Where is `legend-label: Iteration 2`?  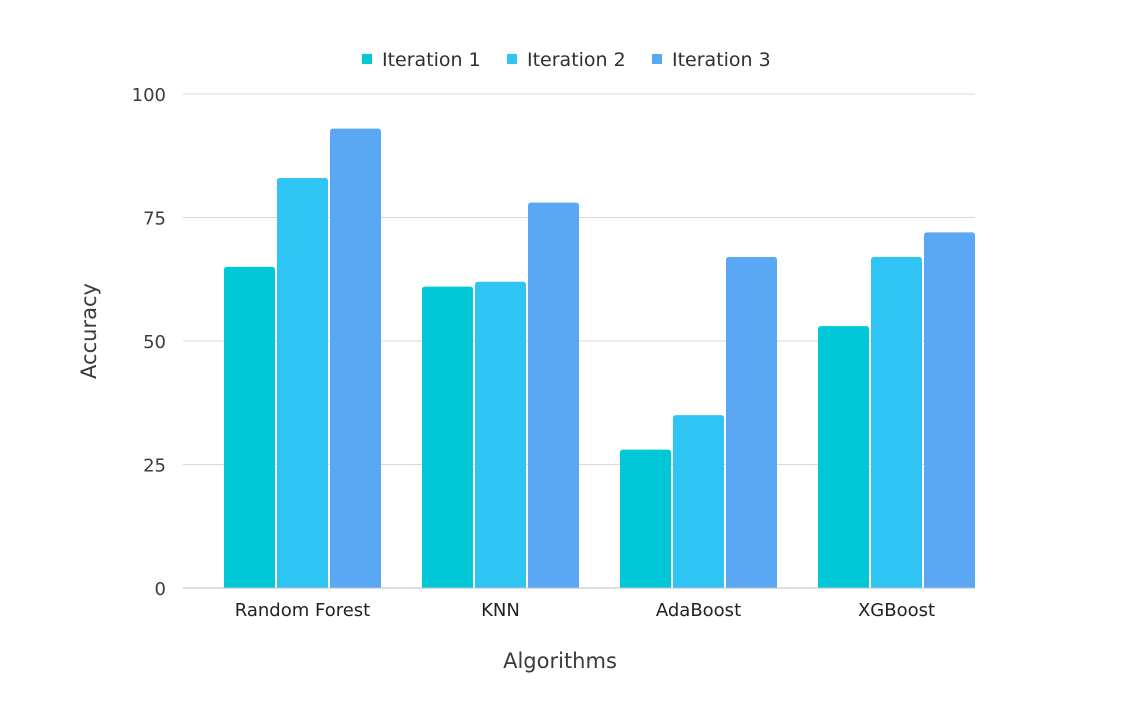 legend-label: Iteration 2 is located at coordinates (576, 60).